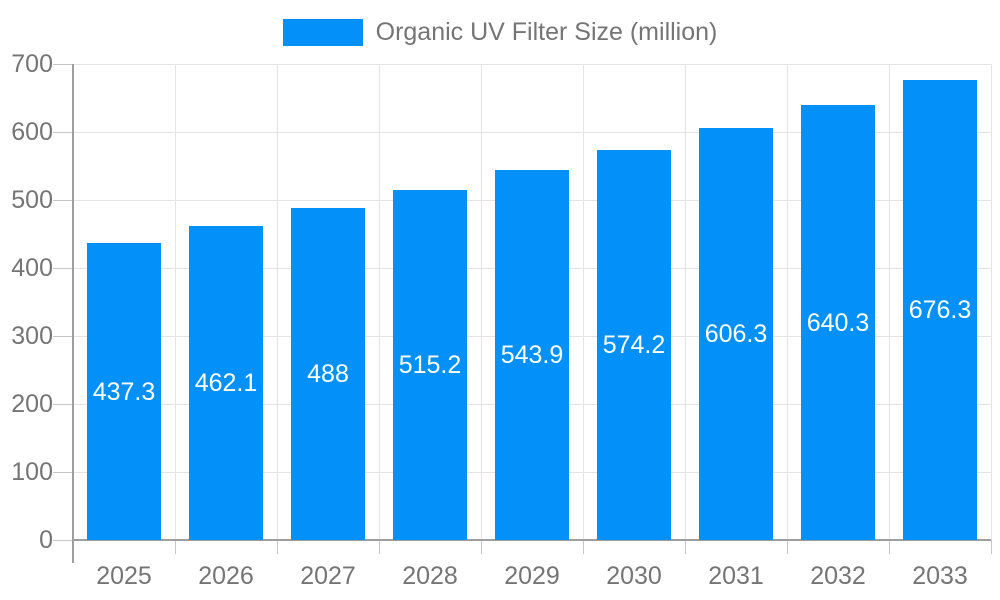 The height and width of the screenshot is (600, 1000). I want to click on legend-label: Organic UV Filter Size (million), so click(546, 32).